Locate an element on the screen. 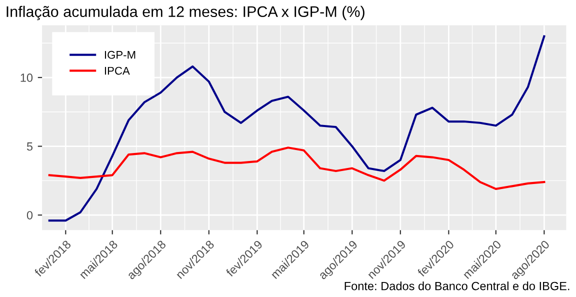 This screenshot has height=297, width=576. source-note: Fonte: Dados do Banco Central e do IBGE. is located at coordinates (457, 286).